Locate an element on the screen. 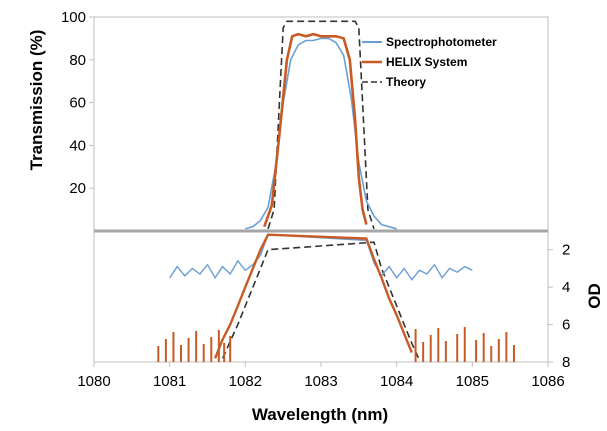 The height and width of the screenshot is (431, 607). x-tick-label: 1086 is located at coordinates (547, 381).